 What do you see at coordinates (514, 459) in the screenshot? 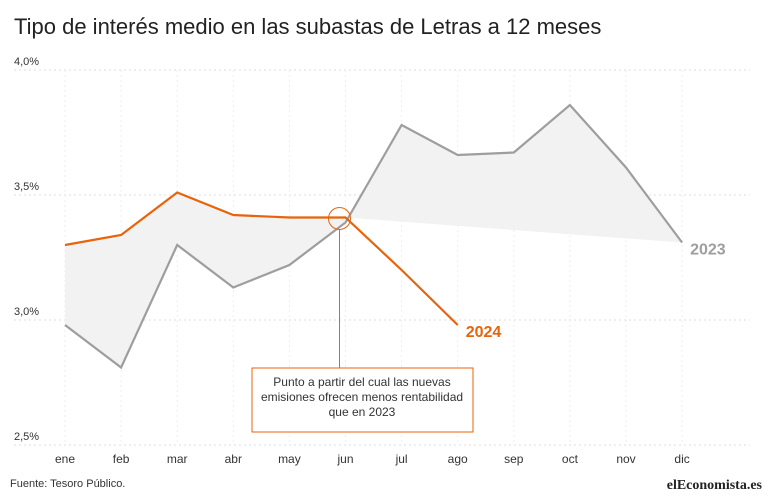
I see `x-tick-label: sep` at bounding box center [514, 459].